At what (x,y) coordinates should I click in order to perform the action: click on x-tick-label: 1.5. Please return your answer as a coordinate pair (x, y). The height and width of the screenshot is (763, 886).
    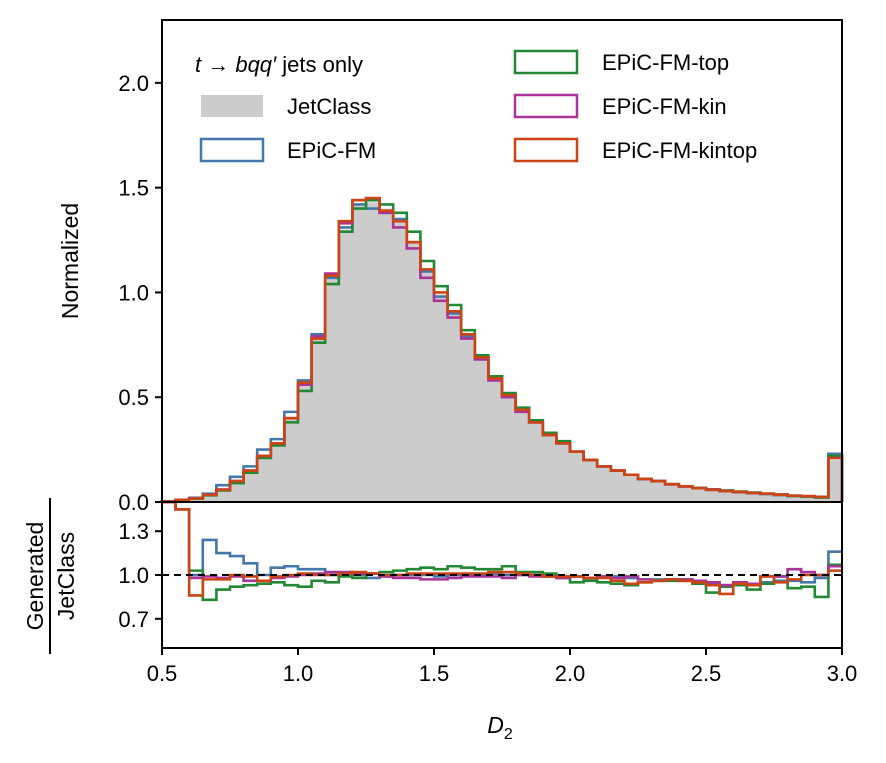
    Looking at the image, I should click on (434, 673).